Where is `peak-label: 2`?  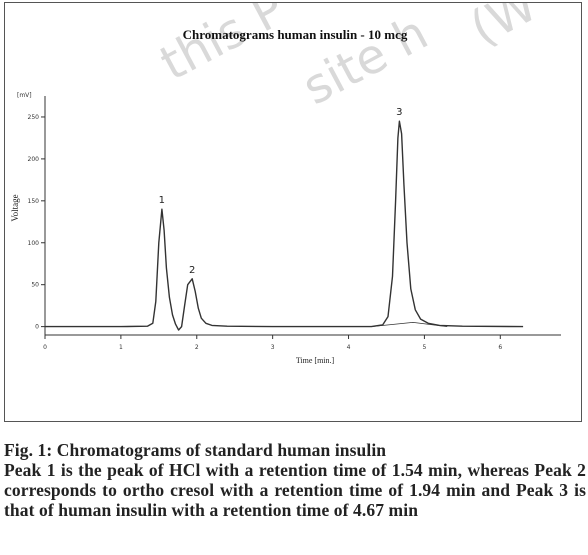 peak-label: 2 is located at coordinates (192, 270).